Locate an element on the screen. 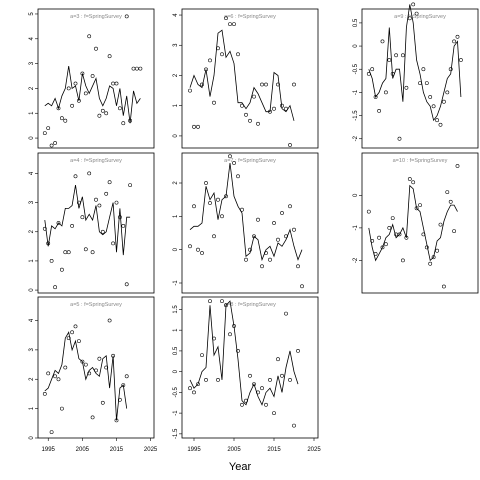 This screenshot has width=480, height=480. strip-label: a=6 : f=SpringSurvey is located at coordinates (250, 17).